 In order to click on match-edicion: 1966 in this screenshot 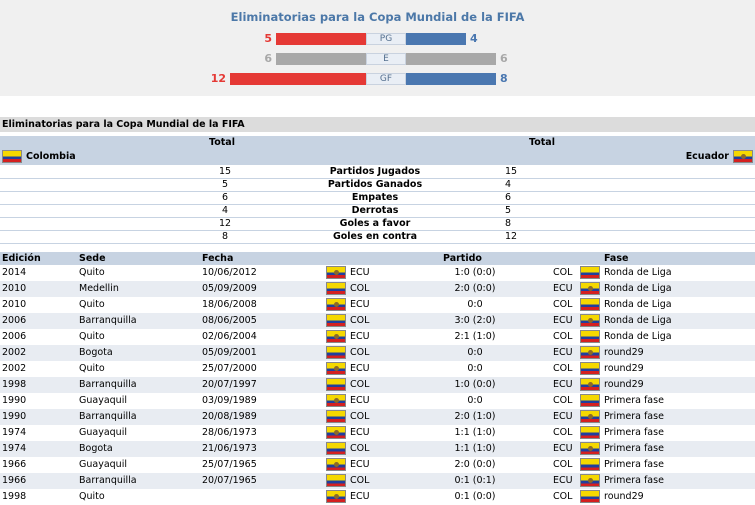, I will do `click(14, 464)`.